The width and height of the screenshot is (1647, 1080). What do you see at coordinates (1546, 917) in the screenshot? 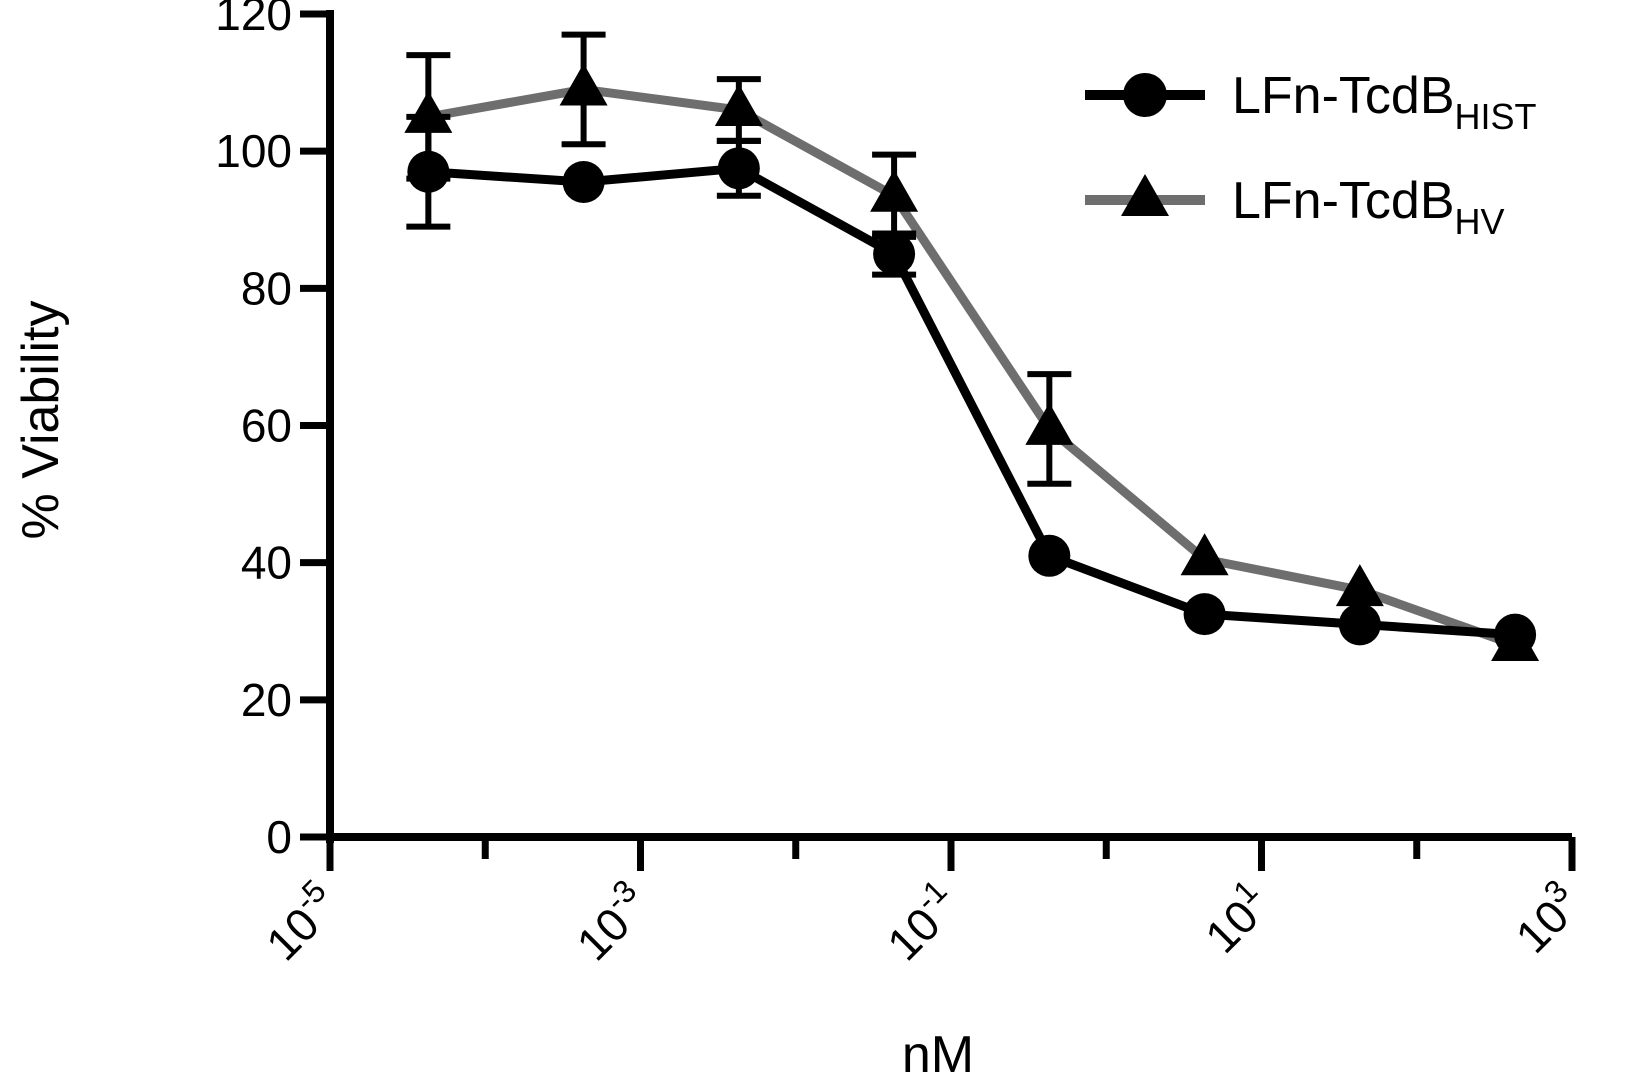
I see `x-tick-label: 103` at bounding box center [1546, 917].